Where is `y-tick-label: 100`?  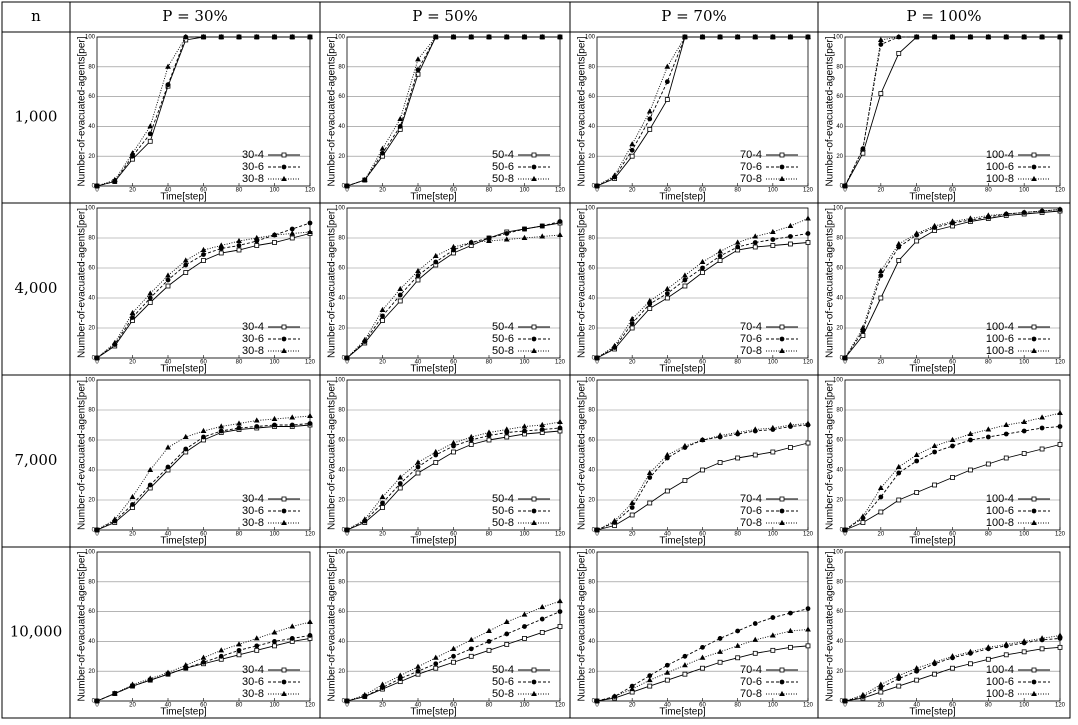
y-tick-label: 100 is located at coordinates (340, 381).